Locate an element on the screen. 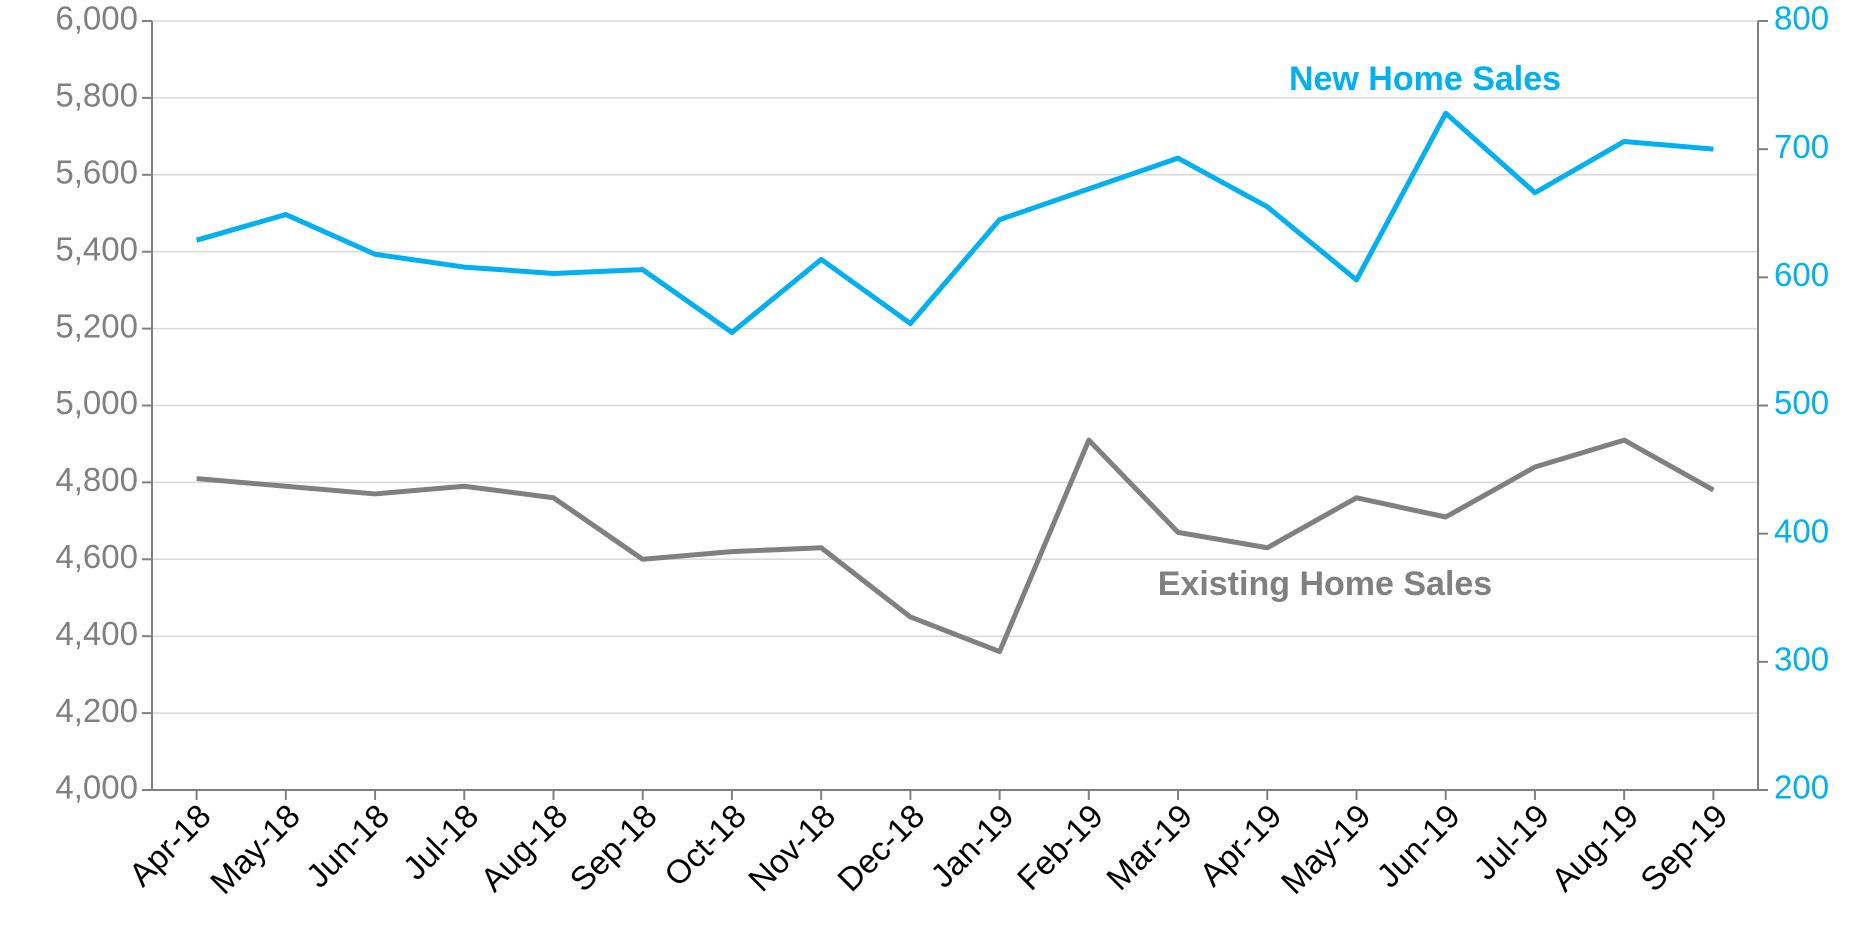 The height and width of the screenshot is (940, 1875). y-tick-label: 5,800 is located at coordinates (96, 95).